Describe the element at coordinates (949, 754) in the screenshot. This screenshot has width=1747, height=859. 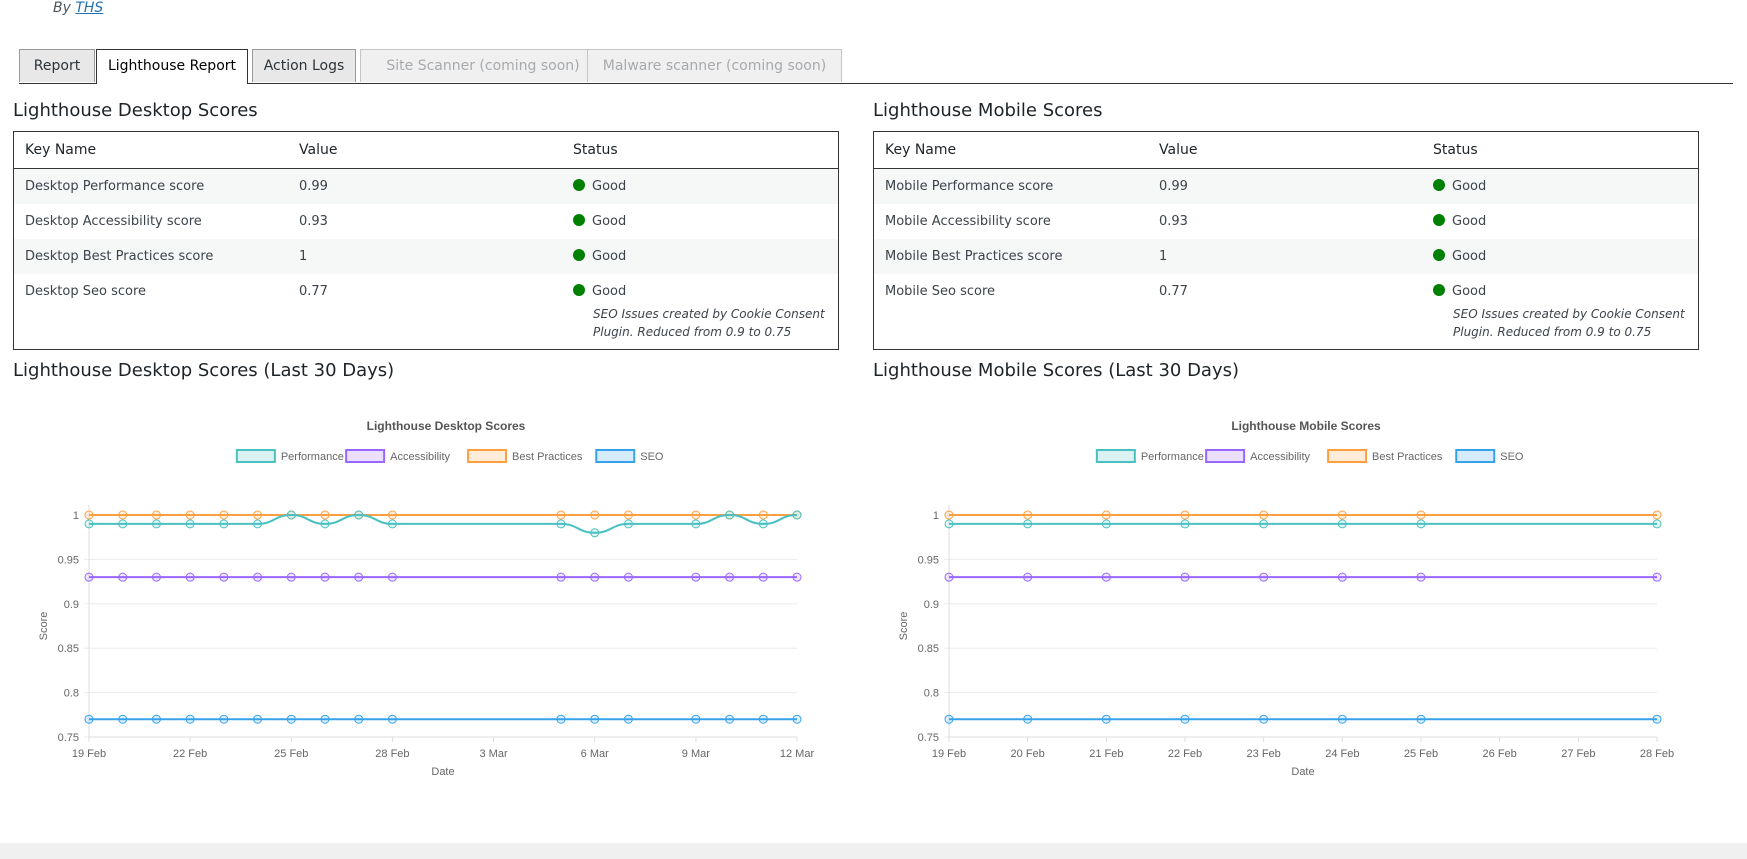
I see `x-tick-label: 19 Feb` at that location.